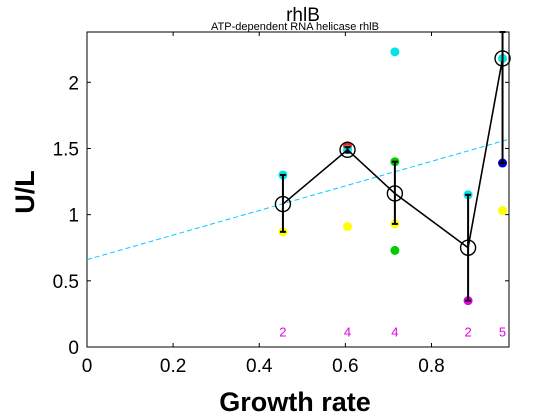  What do you see at coordinates (295, 27) in the screenshot?
I see `chart-subtitle: ATP-dependent RNA helicase rhlB` at bounding box center [295, 27].